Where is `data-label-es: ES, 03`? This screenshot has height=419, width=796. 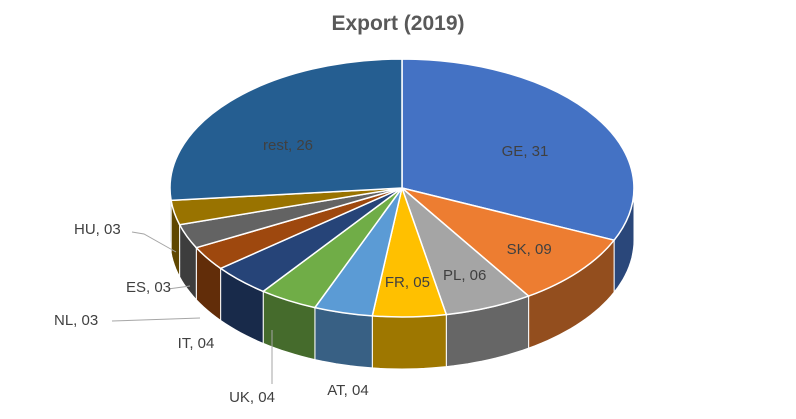
data-label-es: ES, 03 is located at coordinates (148, 287).